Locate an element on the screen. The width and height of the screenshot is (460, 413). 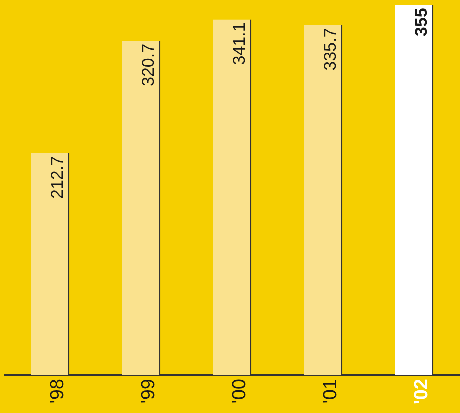
x-tick-label: '01 is located at coordinates (331, 391).